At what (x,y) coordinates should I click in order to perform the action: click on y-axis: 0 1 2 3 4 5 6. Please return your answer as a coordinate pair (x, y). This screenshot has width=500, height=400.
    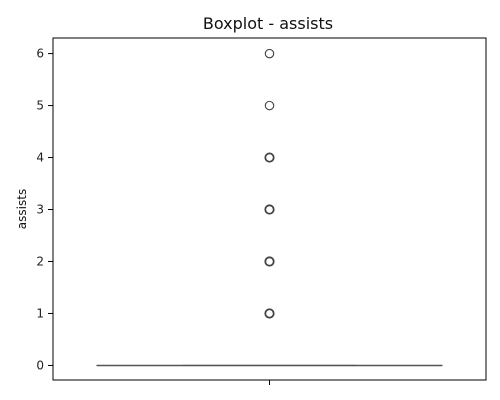
    Looking at the image, I should click on (44, 209).